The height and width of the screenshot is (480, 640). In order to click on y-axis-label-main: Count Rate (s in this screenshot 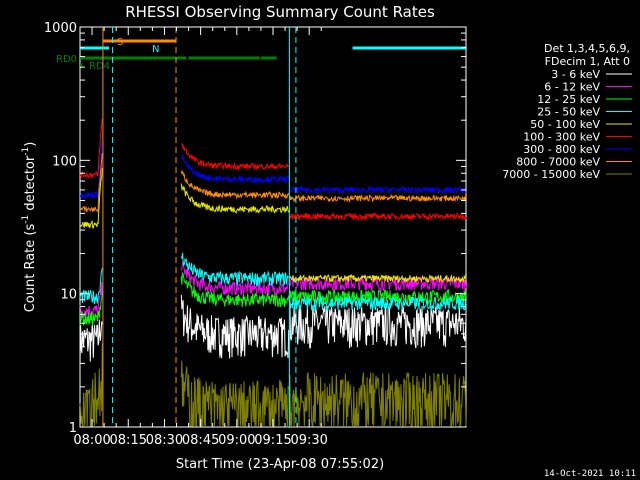, I will do `click(30, 268)`.